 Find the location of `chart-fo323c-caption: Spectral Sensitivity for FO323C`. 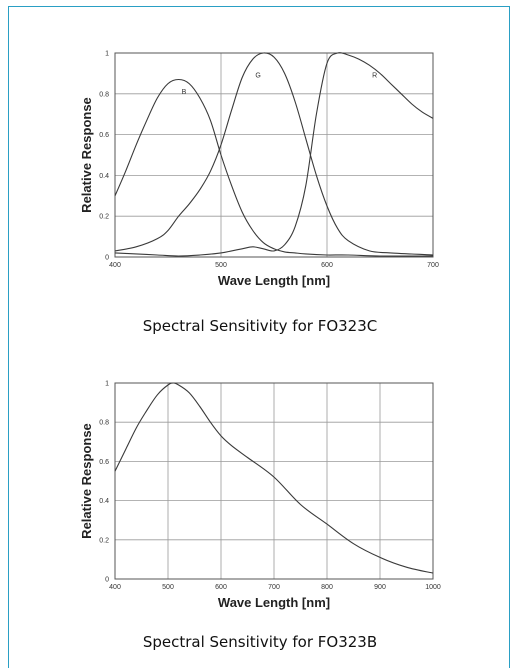

chart-fo323c-caption: Spectral Sensitivity for FO323C is located at coordinates (260, 326).